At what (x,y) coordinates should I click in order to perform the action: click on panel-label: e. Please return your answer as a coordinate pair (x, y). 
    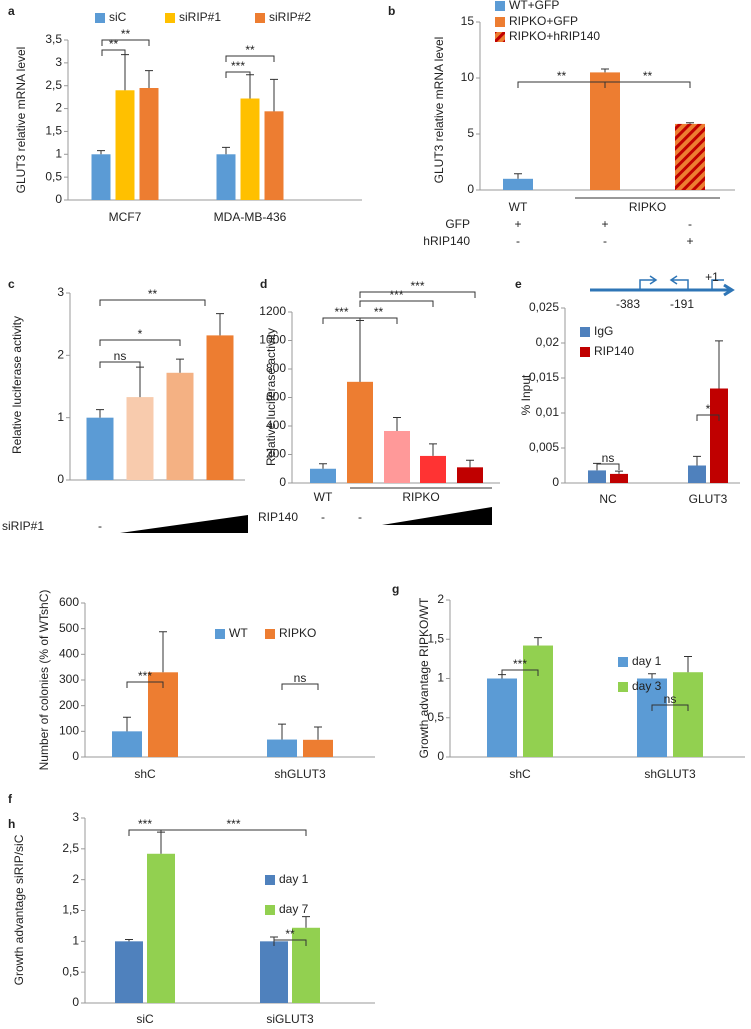
    Looking at the image, I should click on (518, 284).